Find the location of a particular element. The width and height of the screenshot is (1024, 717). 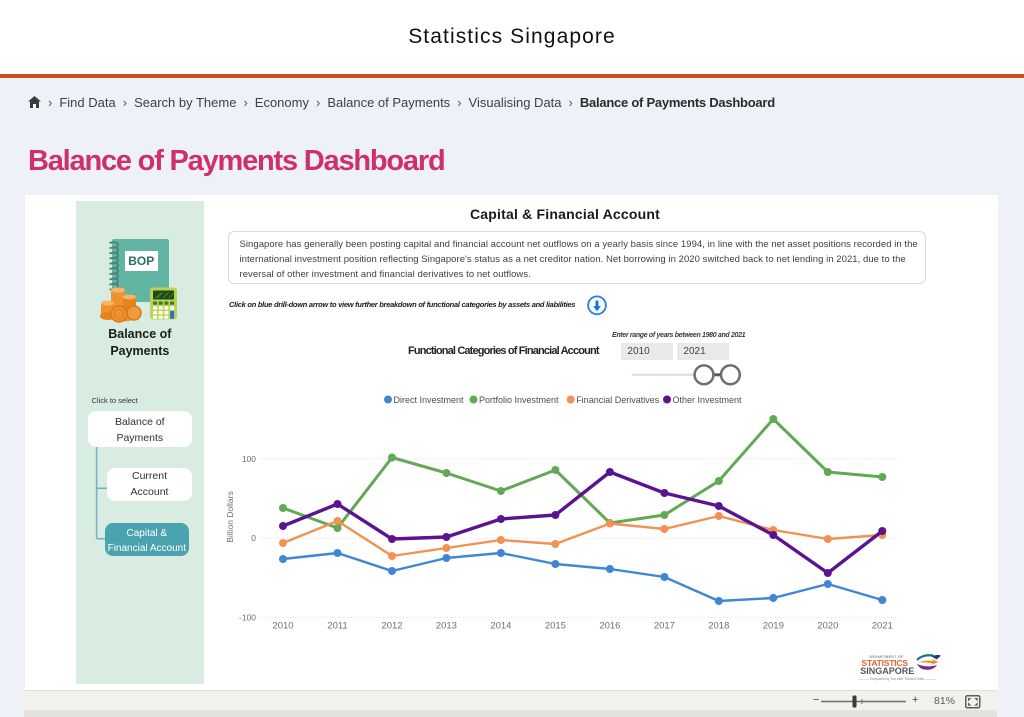

svg-text: Portfolio Investment is located at coordinates (519, 400).